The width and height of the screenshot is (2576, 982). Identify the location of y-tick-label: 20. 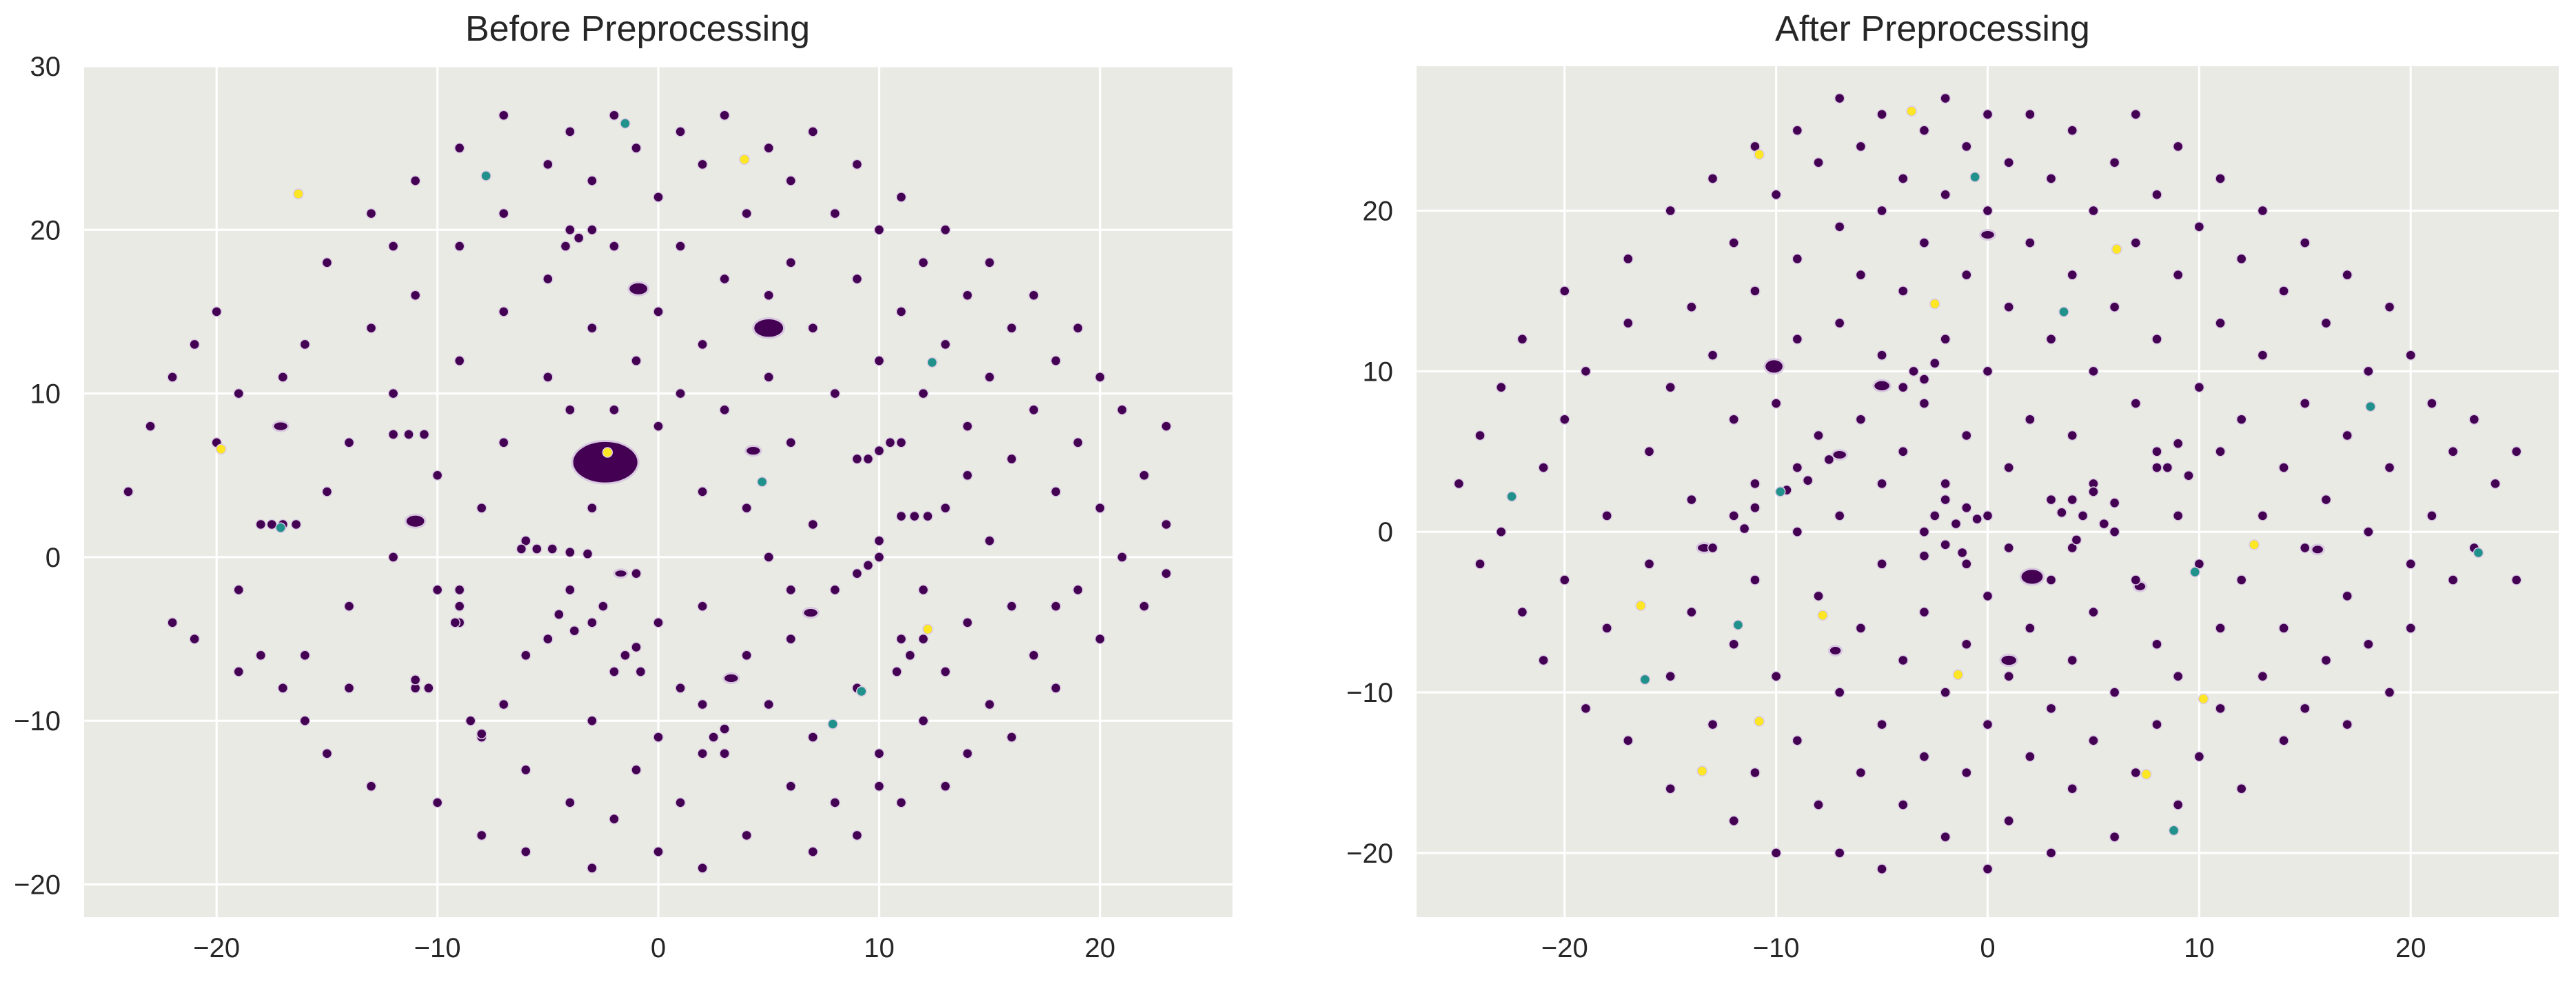
(45, 230).